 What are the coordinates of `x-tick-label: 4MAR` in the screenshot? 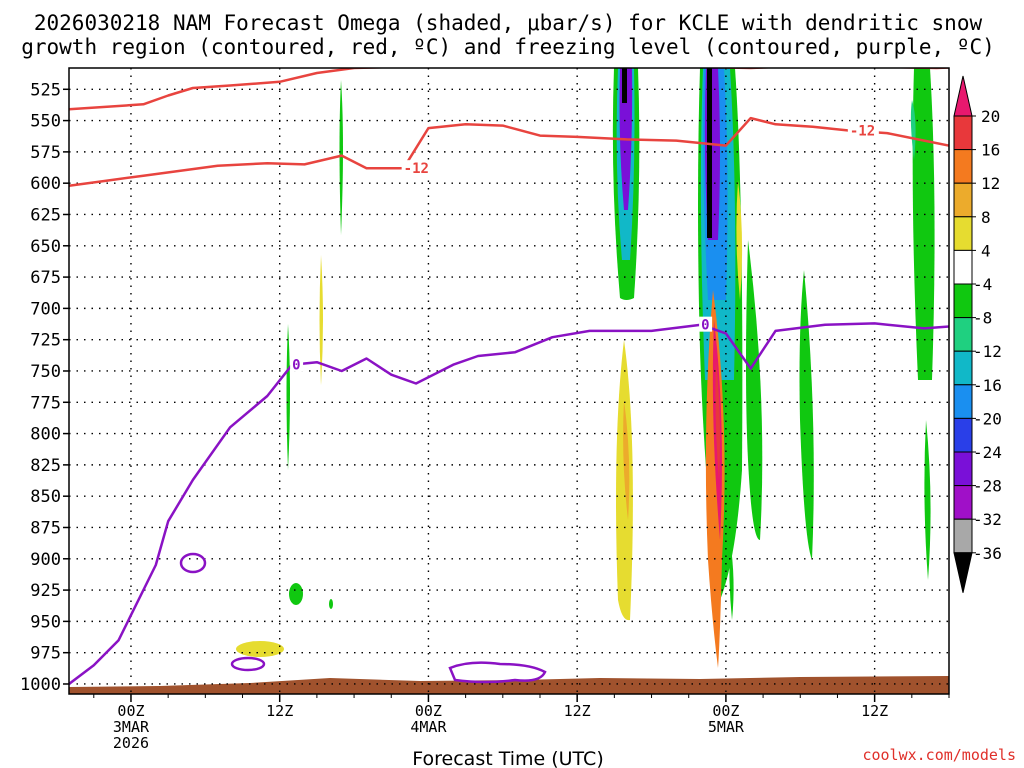 It's located at (428, 727).